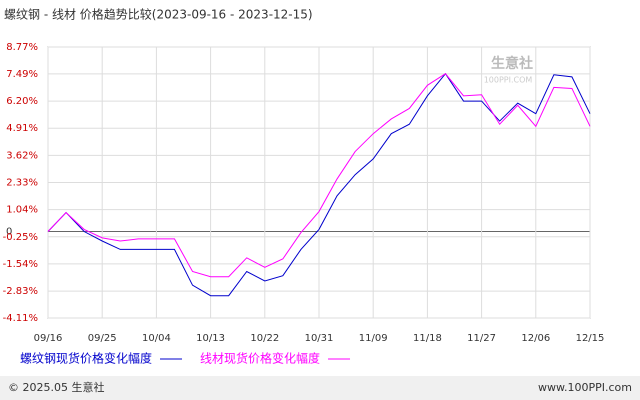  Describe the element at coordinates (373, 338) in the screenshot. I see `x-tick-label: 11/09` at that location.